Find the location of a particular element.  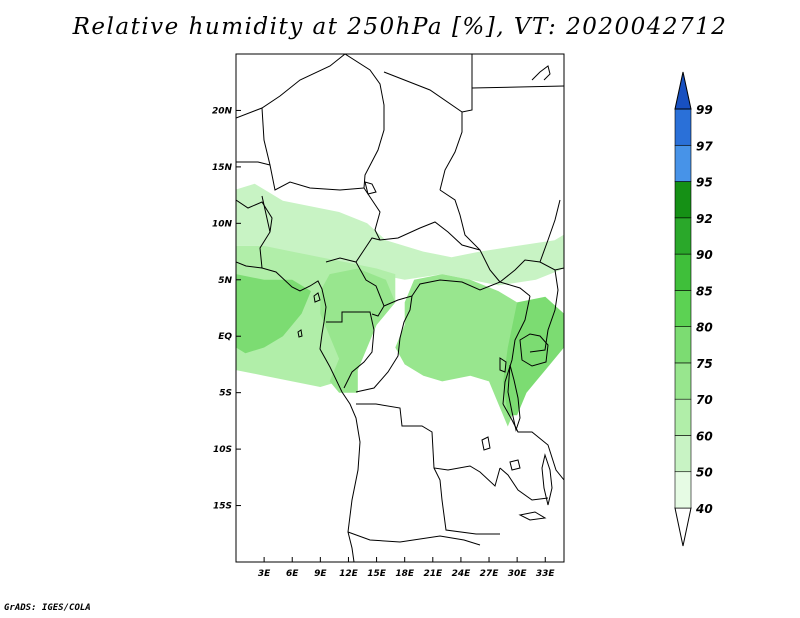

lat-tick-label: 10N is located at coordinates (222, 224).